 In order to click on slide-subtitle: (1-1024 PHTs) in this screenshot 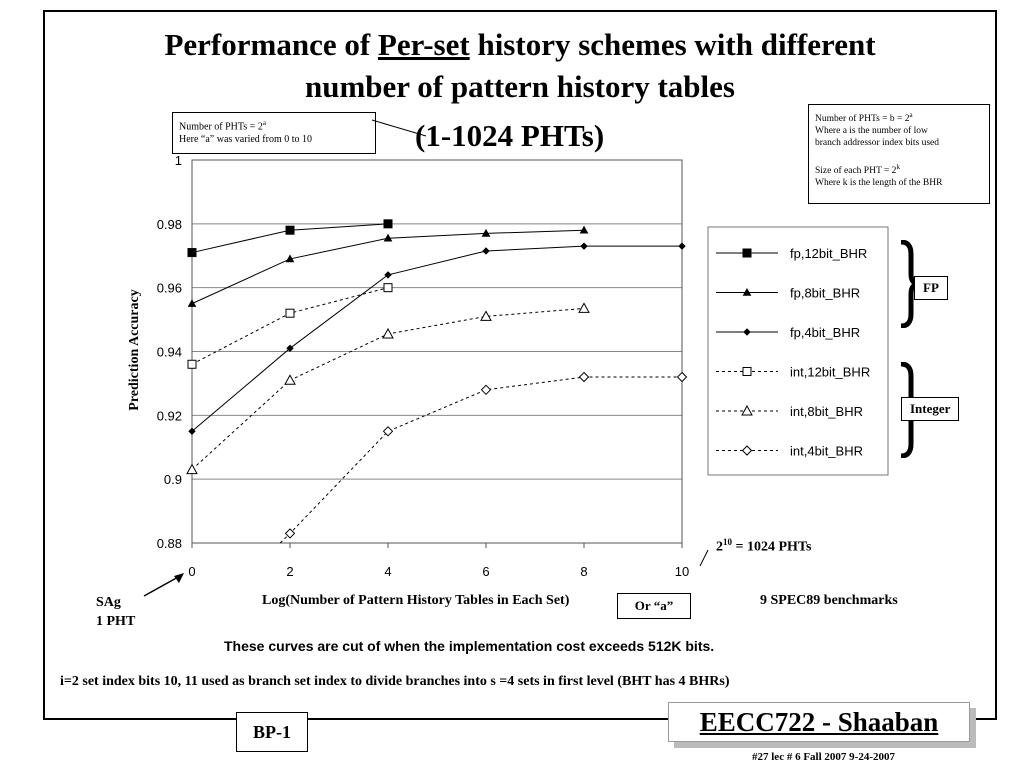, I will do `click(510, 135)`.